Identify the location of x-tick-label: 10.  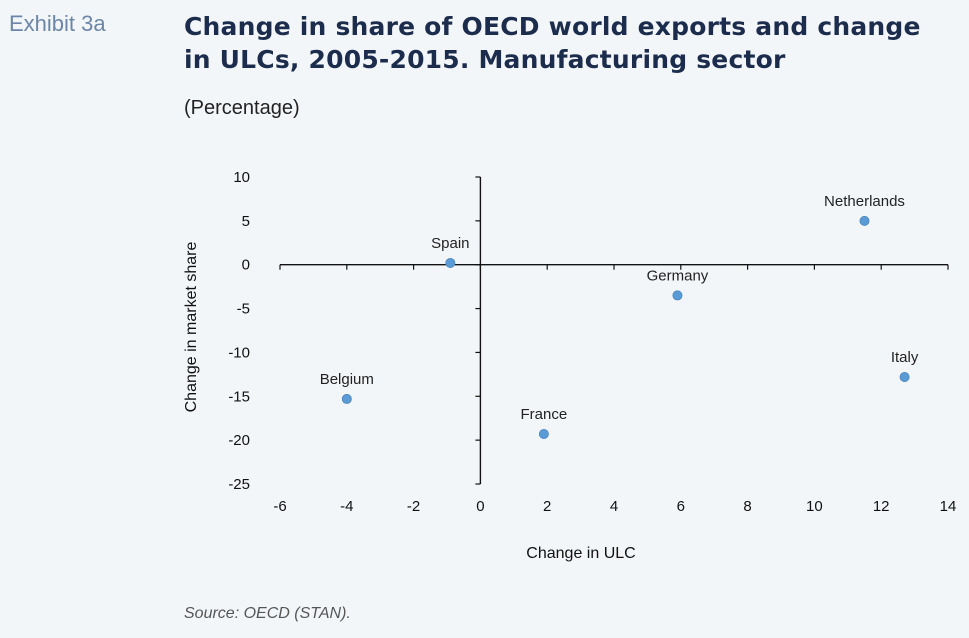
(814, 506).